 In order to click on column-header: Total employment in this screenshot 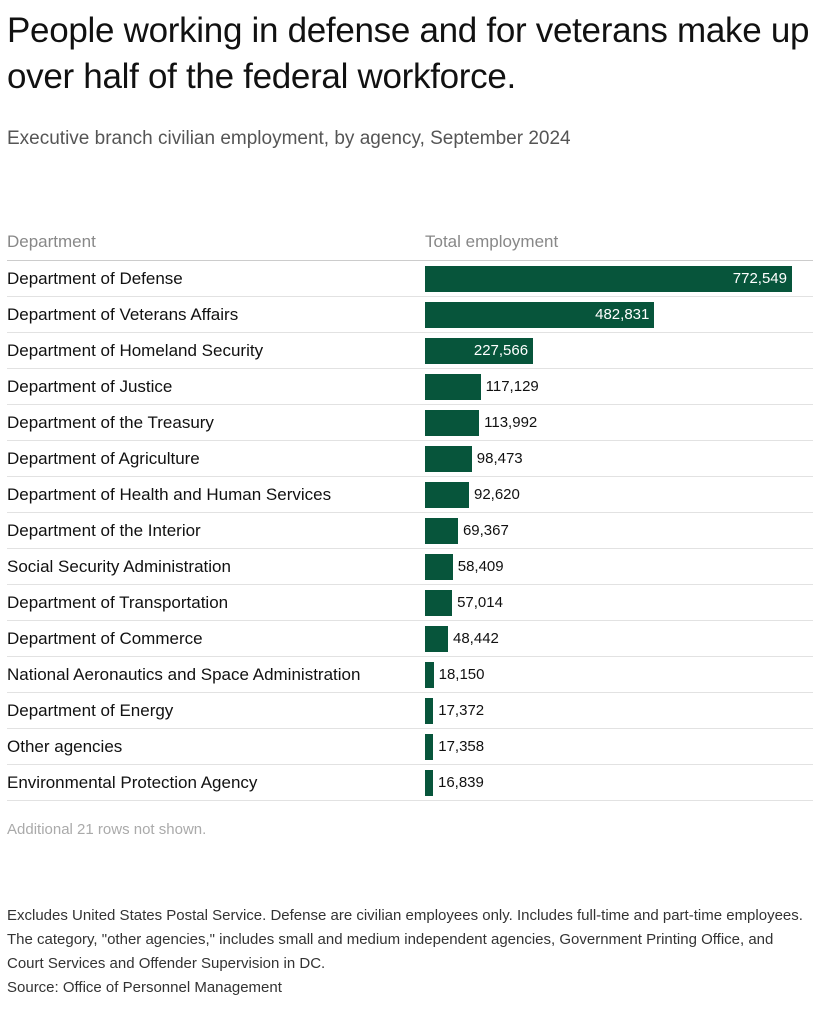, I will do `click(492, 241)`.